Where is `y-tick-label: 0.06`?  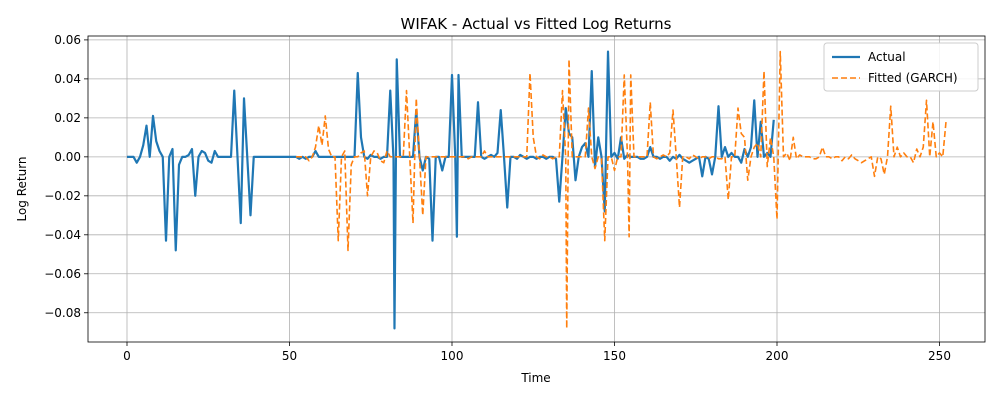
y-tick-label: 0.06 is located at coordinates (67, 40).